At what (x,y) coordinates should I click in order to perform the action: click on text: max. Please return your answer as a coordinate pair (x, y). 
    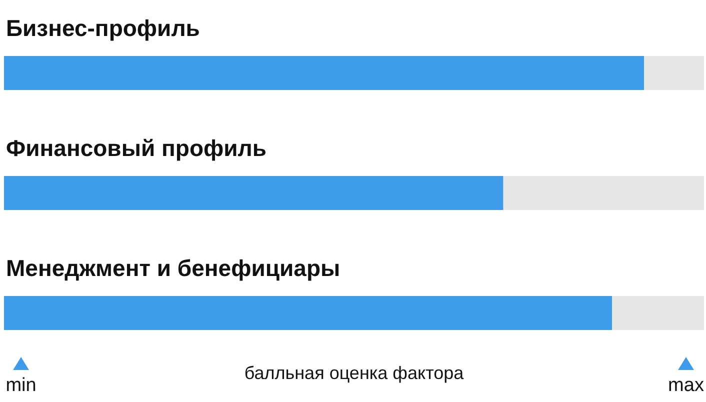
    Looking at the image, I should click on (686, 385).